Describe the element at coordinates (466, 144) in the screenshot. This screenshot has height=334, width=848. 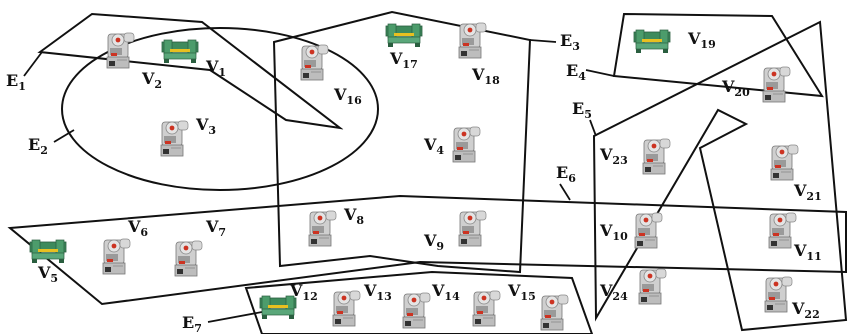
I see `v4-punch-press-icon` at that location.